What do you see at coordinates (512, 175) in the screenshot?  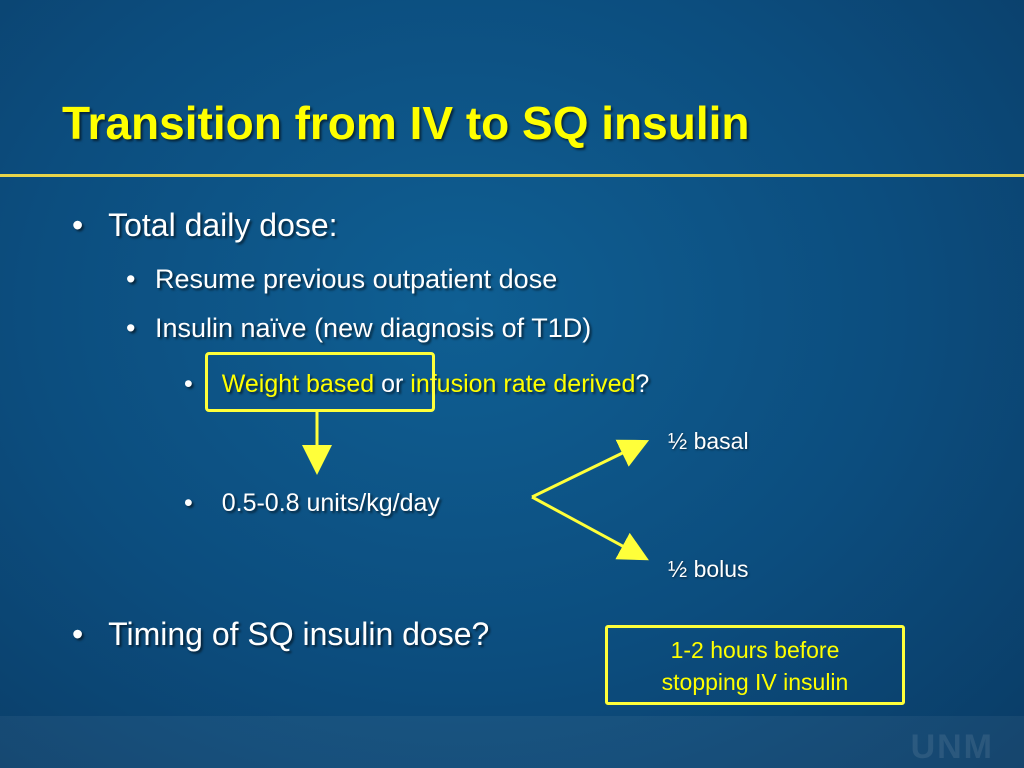 I see `title-divider` at bounding box center [512, 175].